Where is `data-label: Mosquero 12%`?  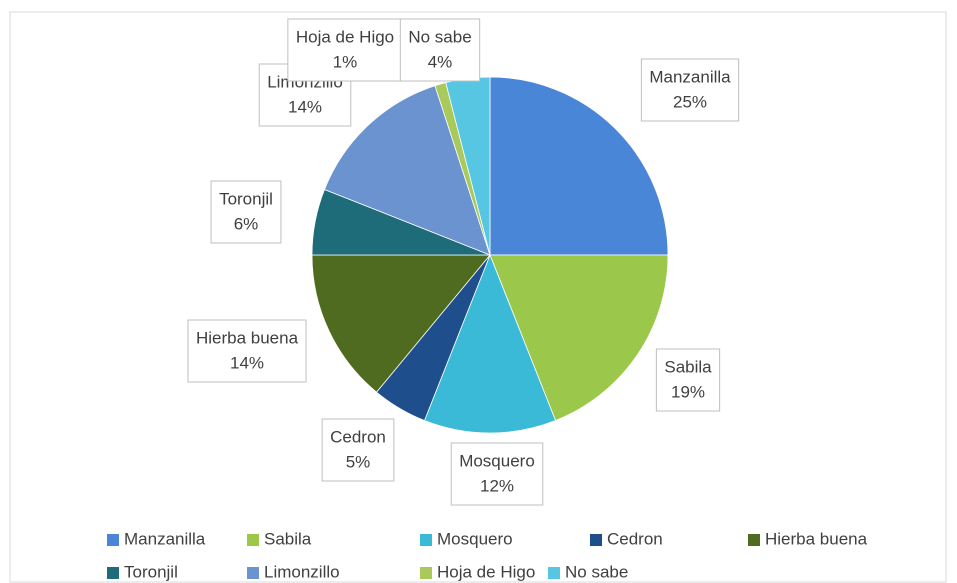
data-label: Mosquero 12% is located at coordinates (497, 474).